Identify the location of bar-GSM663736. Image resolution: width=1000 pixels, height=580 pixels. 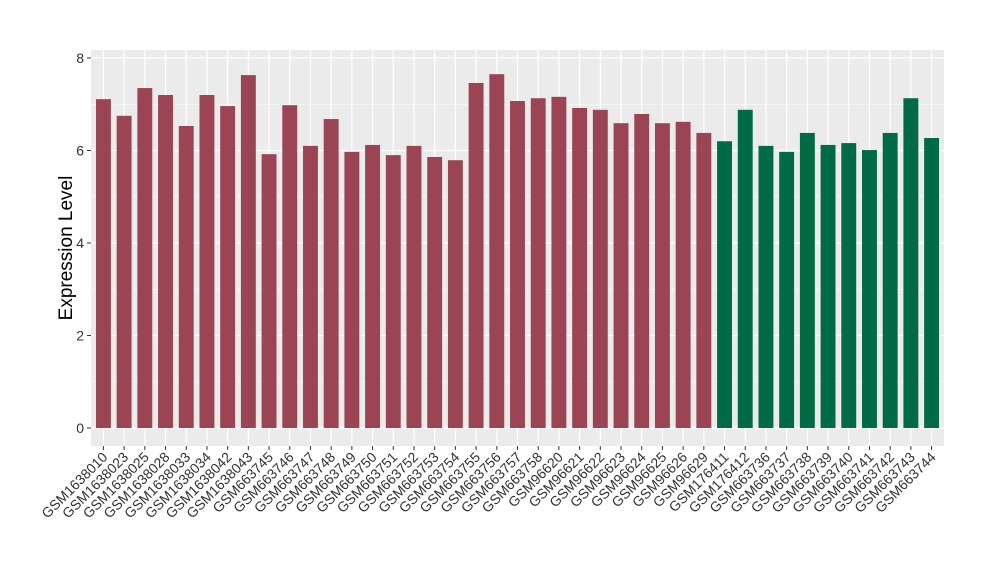
(766, 286).